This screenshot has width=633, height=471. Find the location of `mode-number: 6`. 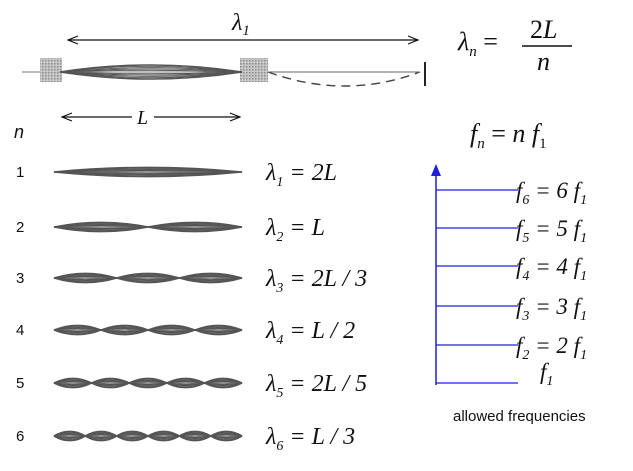

mode-number: 6 is located at coordinates (20, 436).